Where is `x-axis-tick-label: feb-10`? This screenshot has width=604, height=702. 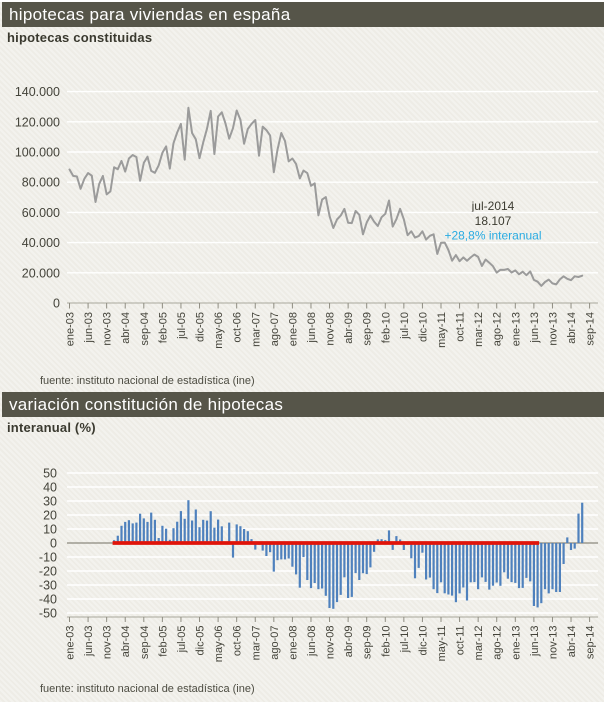 x-axis-tick-label: feb-10 is located at coordinates (386, 327).